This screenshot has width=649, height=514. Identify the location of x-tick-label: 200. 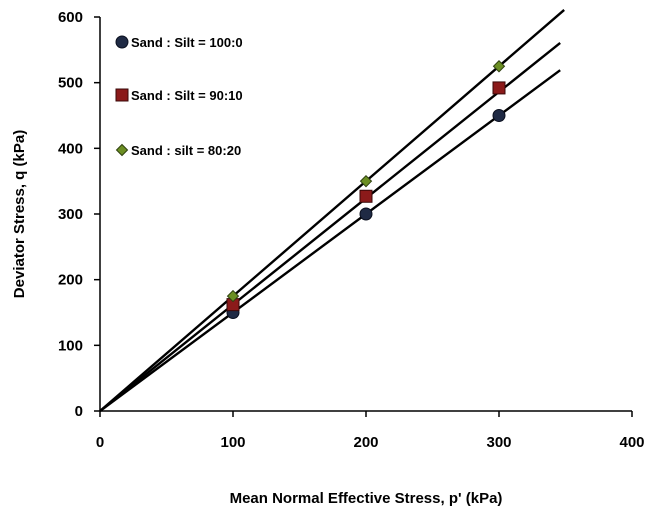
(365, 442).